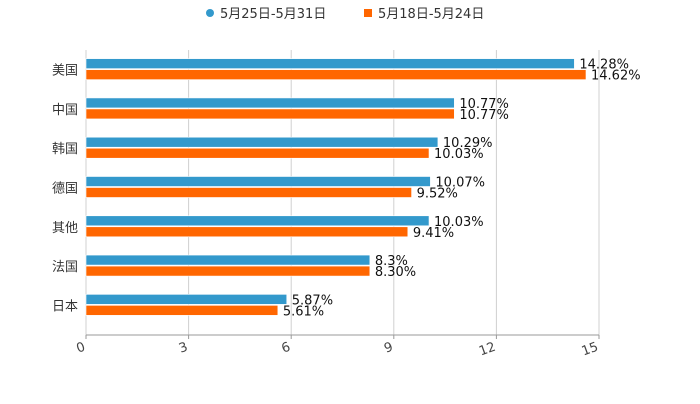 The height and width of the screenshot is (404, 700). Describe the element at coordinates (487, 350) in the screenshot. I see `x-tick-label: 12` at that location.